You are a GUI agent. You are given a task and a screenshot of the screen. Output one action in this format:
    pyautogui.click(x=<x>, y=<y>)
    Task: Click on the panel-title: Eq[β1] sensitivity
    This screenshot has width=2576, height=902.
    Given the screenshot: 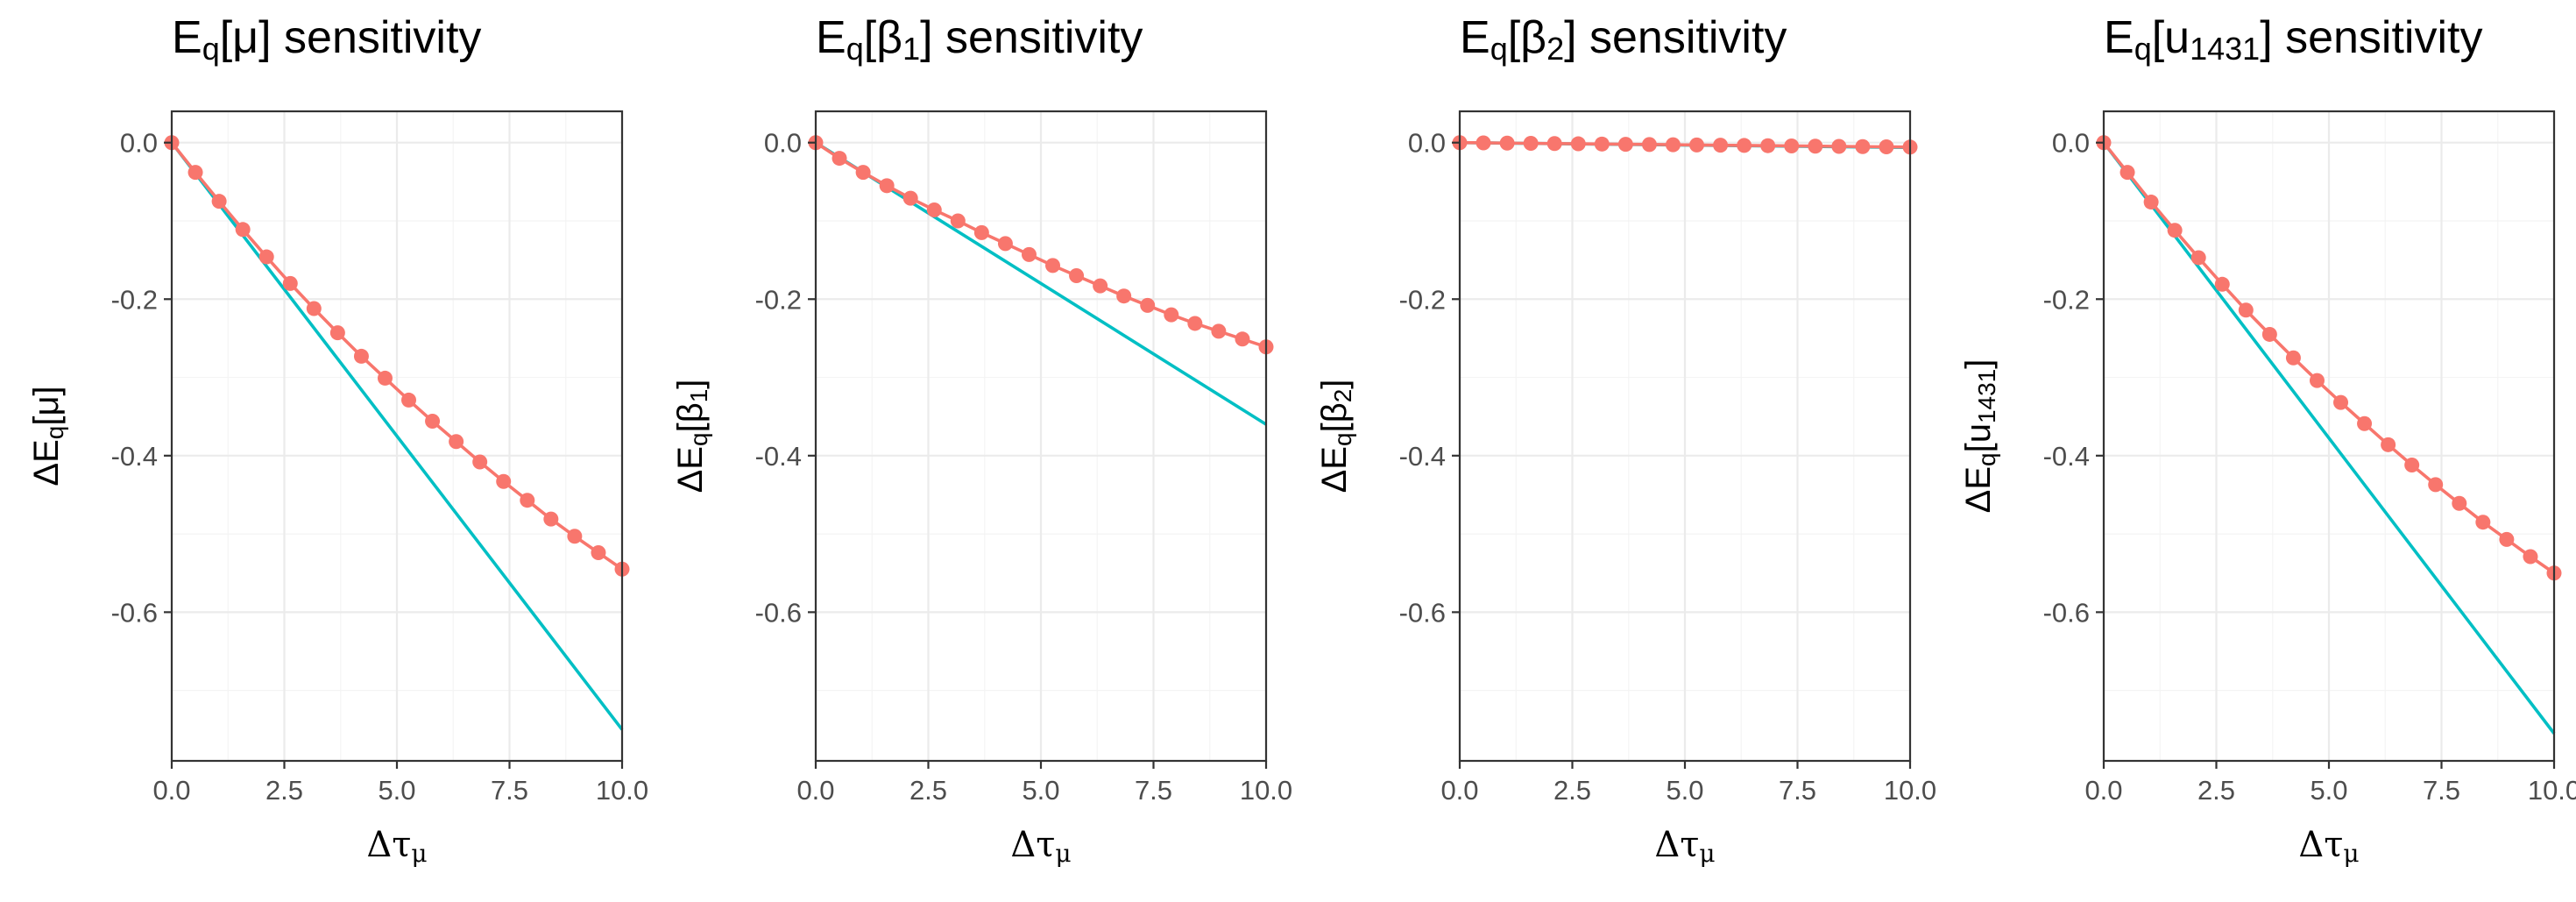 What is the action you would take?
    pyautogui.click(x=979, y=39)
    